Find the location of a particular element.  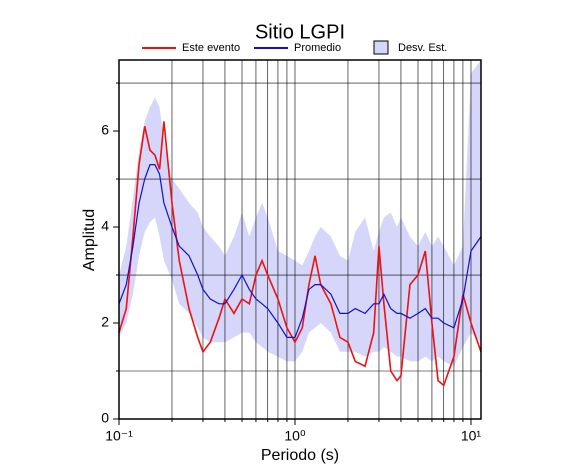

y-axis-label: Amplitud is located at coordinates (89, 240).